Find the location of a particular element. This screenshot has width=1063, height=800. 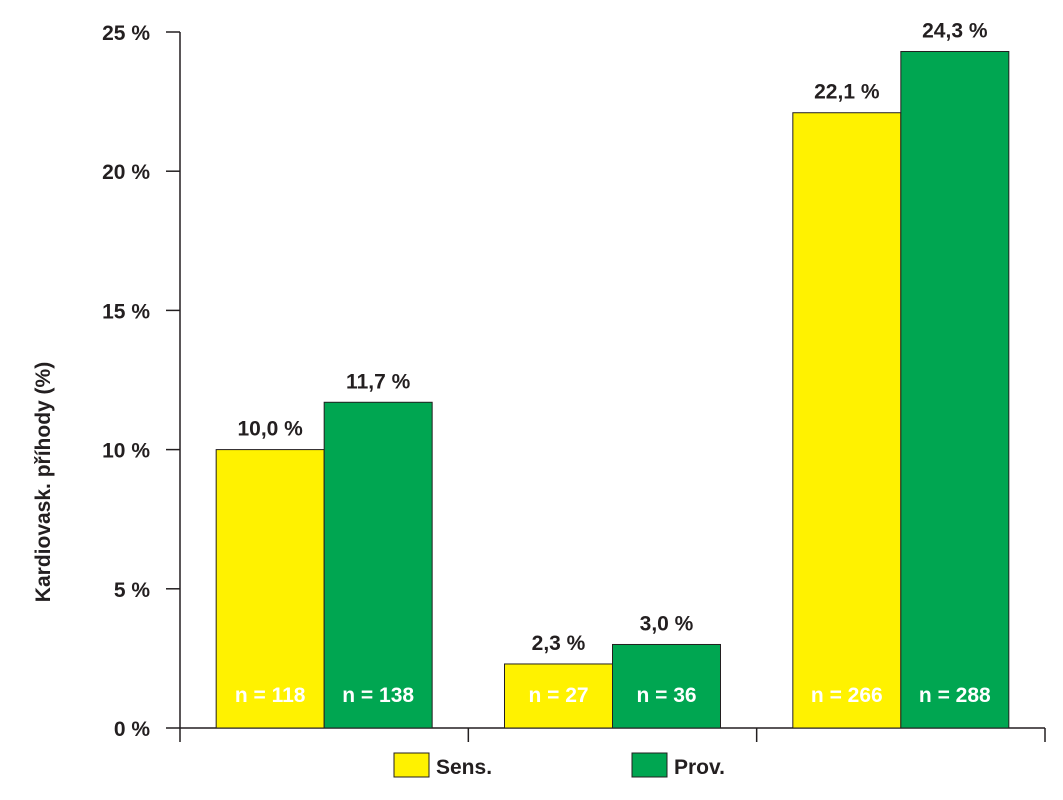

n-label: n = 36 is located at coordinates (666, 695).